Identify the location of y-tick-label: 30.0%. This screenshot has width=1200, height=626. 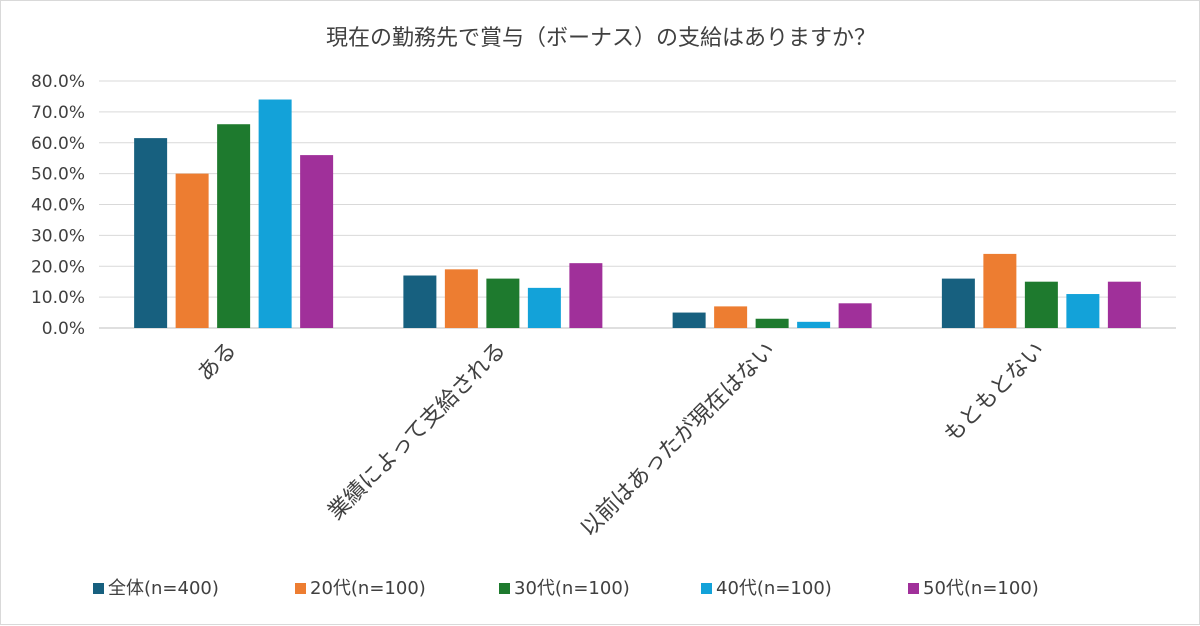
(58, 236).